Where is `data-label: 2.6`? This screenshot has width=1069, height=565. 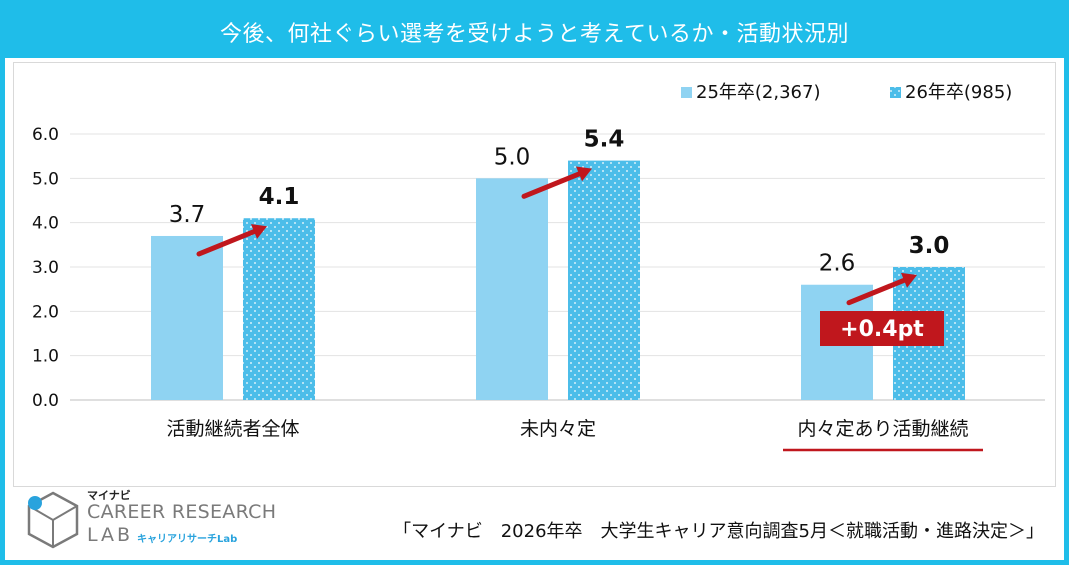 data-label: 2.6 is located at coordinates (837, 264).